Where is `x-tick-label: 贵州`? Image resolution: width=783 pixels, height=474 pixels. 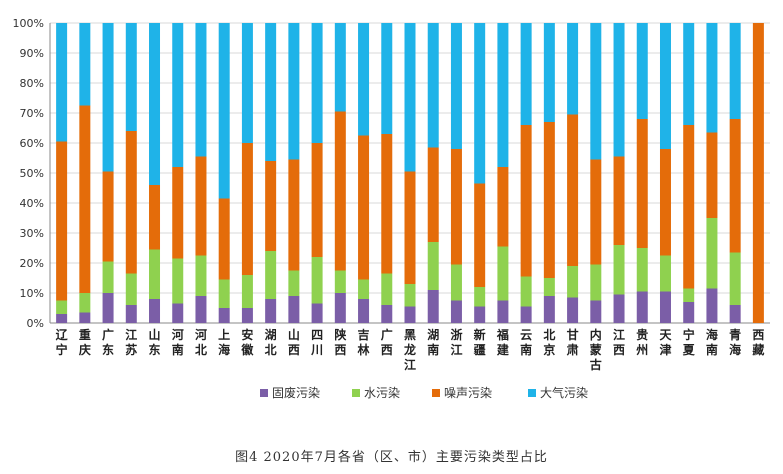 x-tick-label: 贵州 is located at coordinates (641, 342).